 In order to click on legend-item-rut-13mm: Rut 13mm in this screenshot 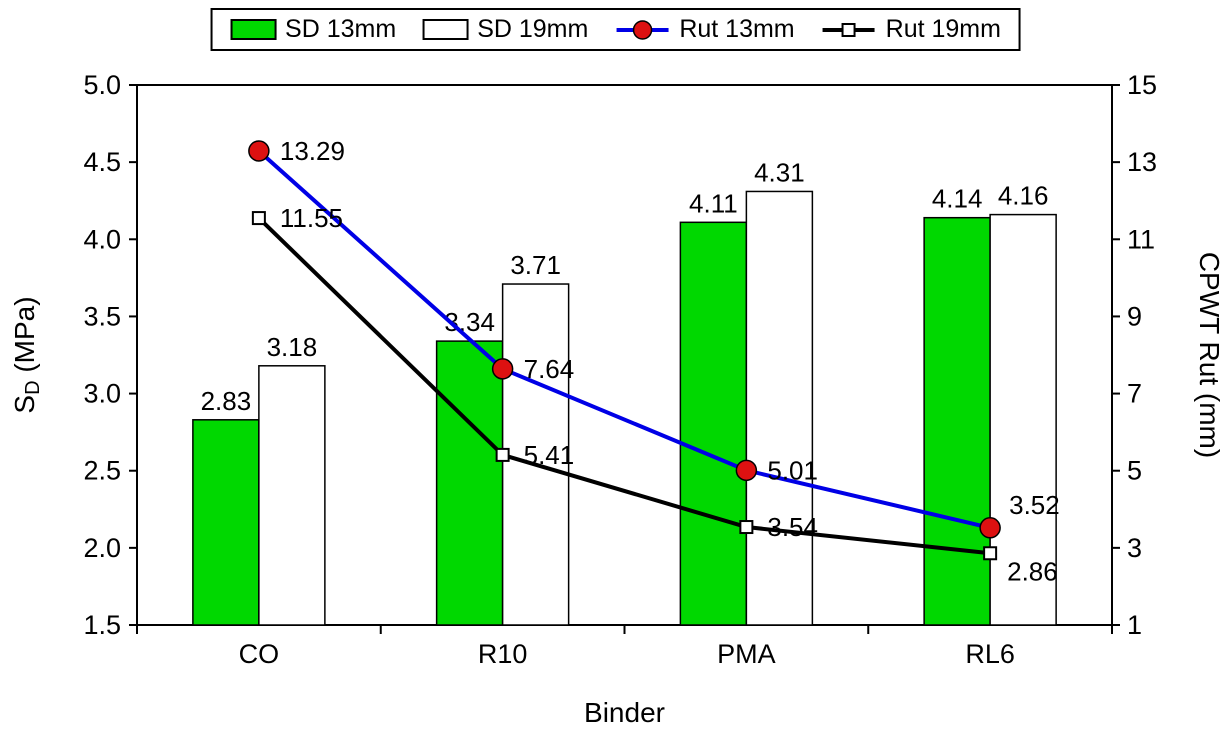, I will do `click(704, 29)`.